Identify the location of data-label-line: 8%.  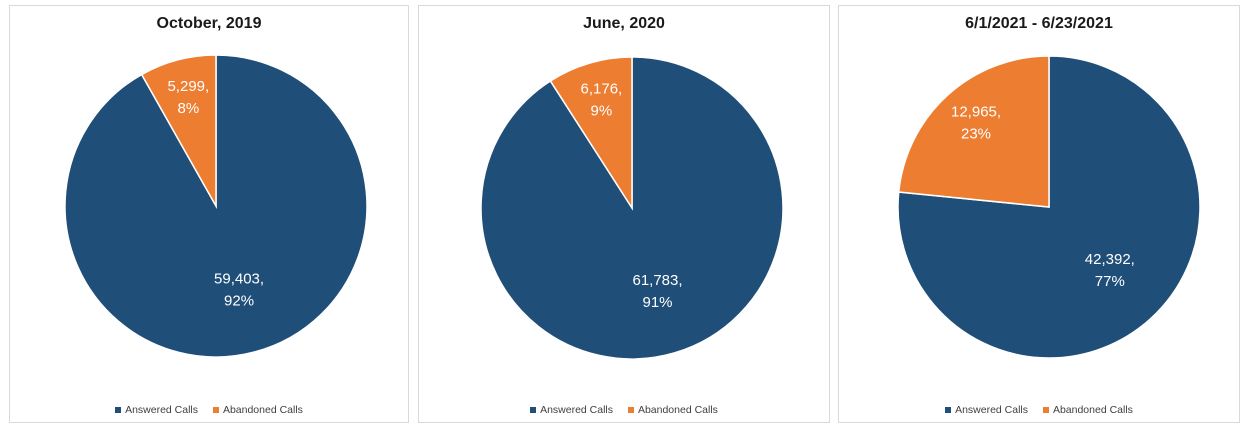
(188, 108).